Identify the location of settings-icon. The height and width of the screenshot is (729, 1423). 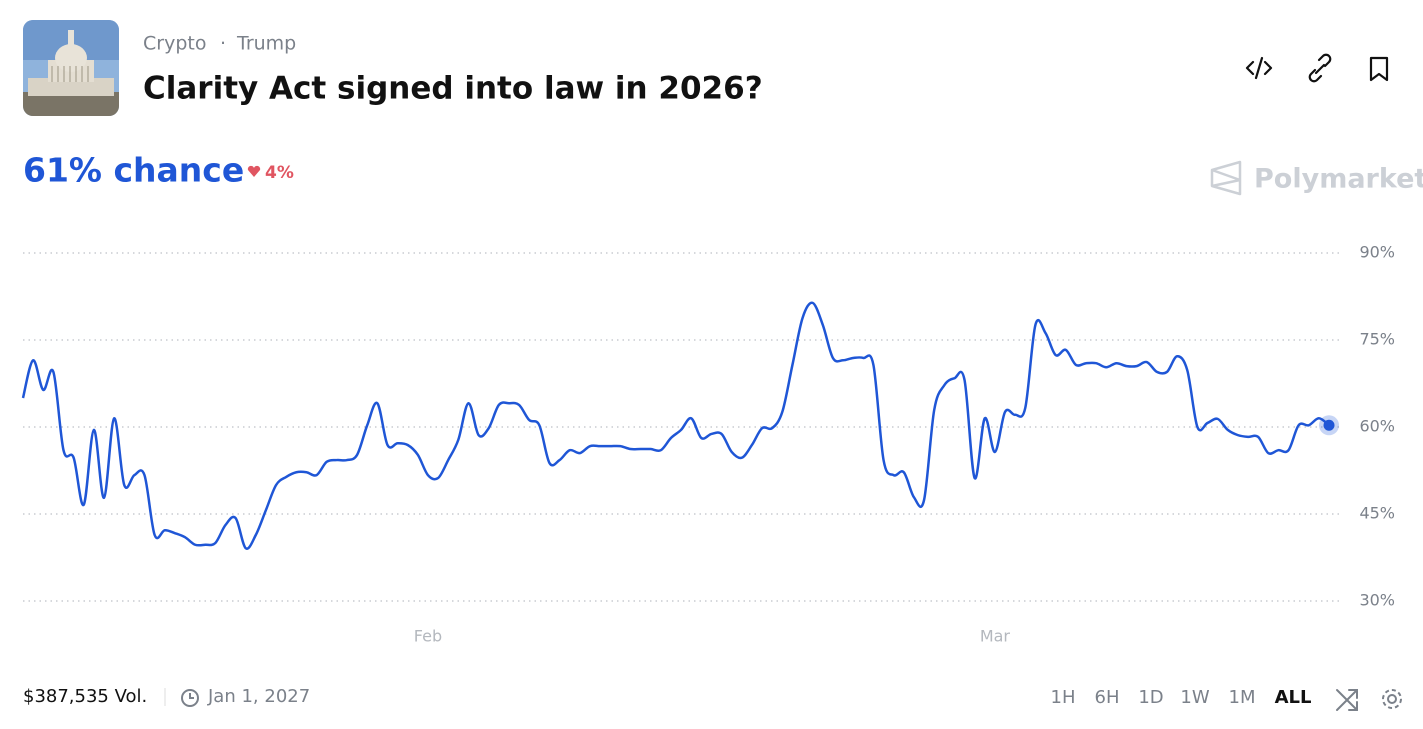
(1392, 699).